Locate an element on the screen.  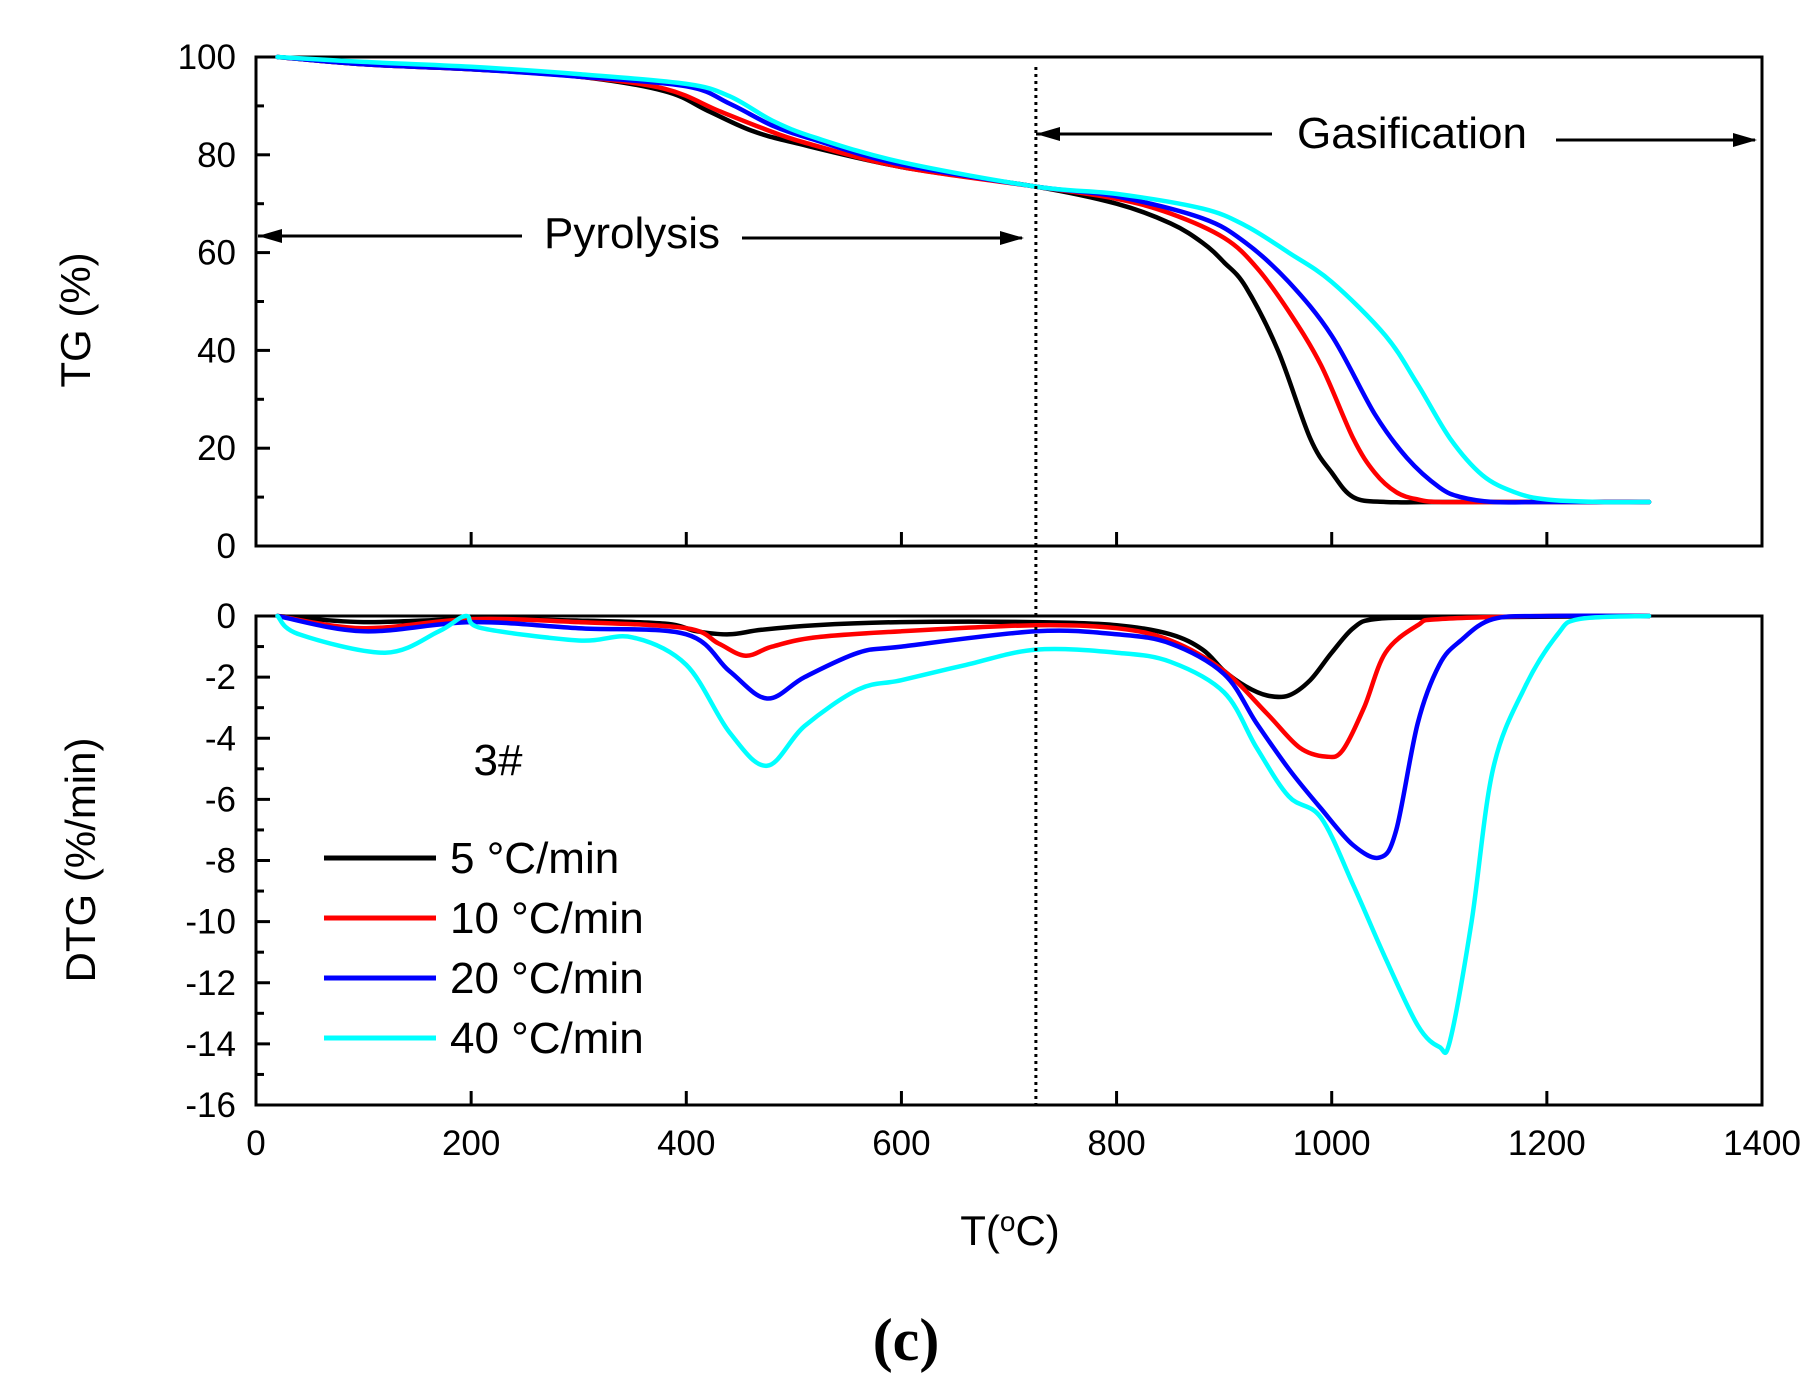
dtg-y-tick-label: -4 is located at coordinates (220, 738).